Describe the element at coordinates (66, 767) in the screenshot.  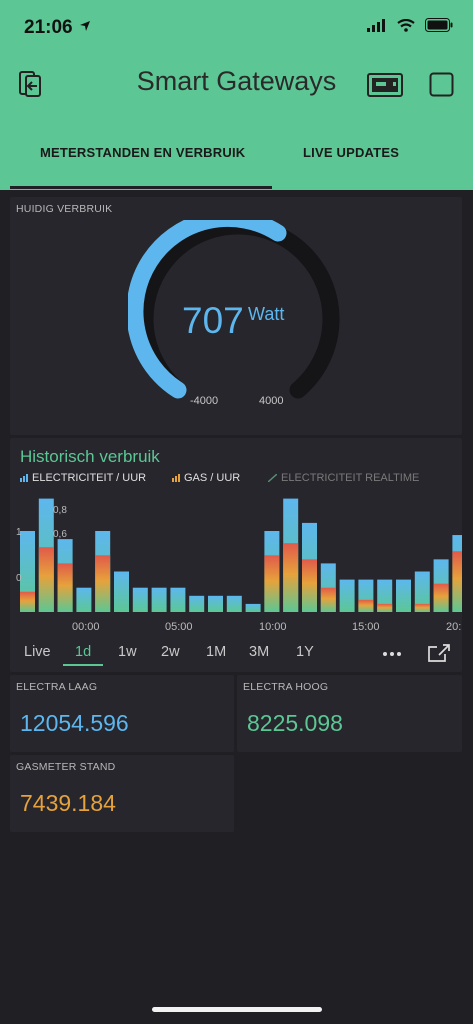
I see `meter-label: GASMETER STAND` at that location.